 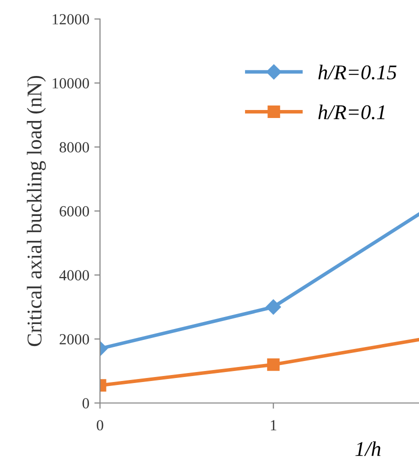 I want to click on legend-label: h/R=0.15, so click(x=357, y=72).